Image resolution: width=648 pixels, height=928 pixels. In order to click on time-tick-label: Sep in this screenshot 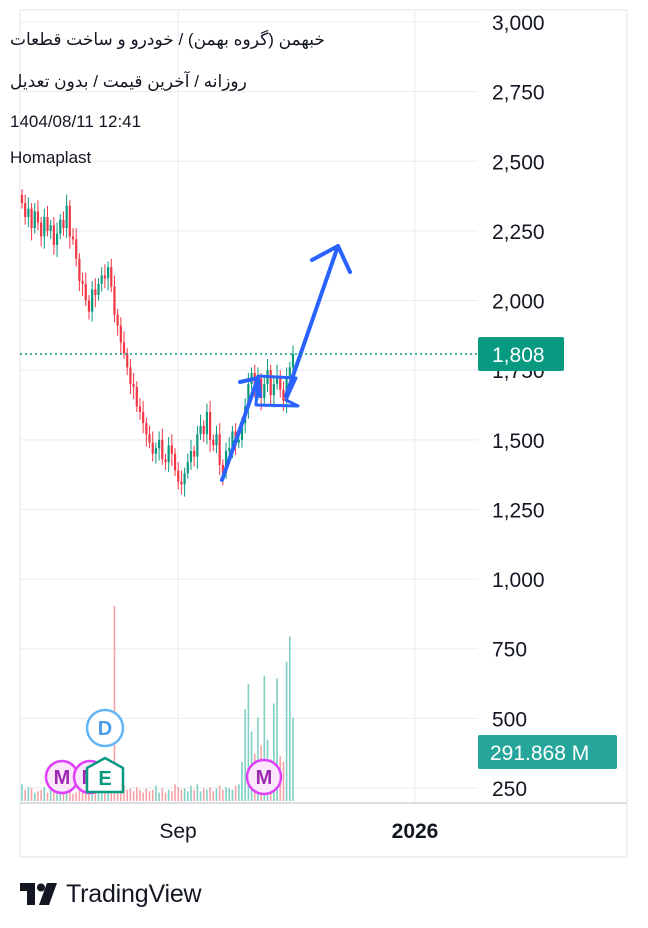, I will do `click(177, 831)`.